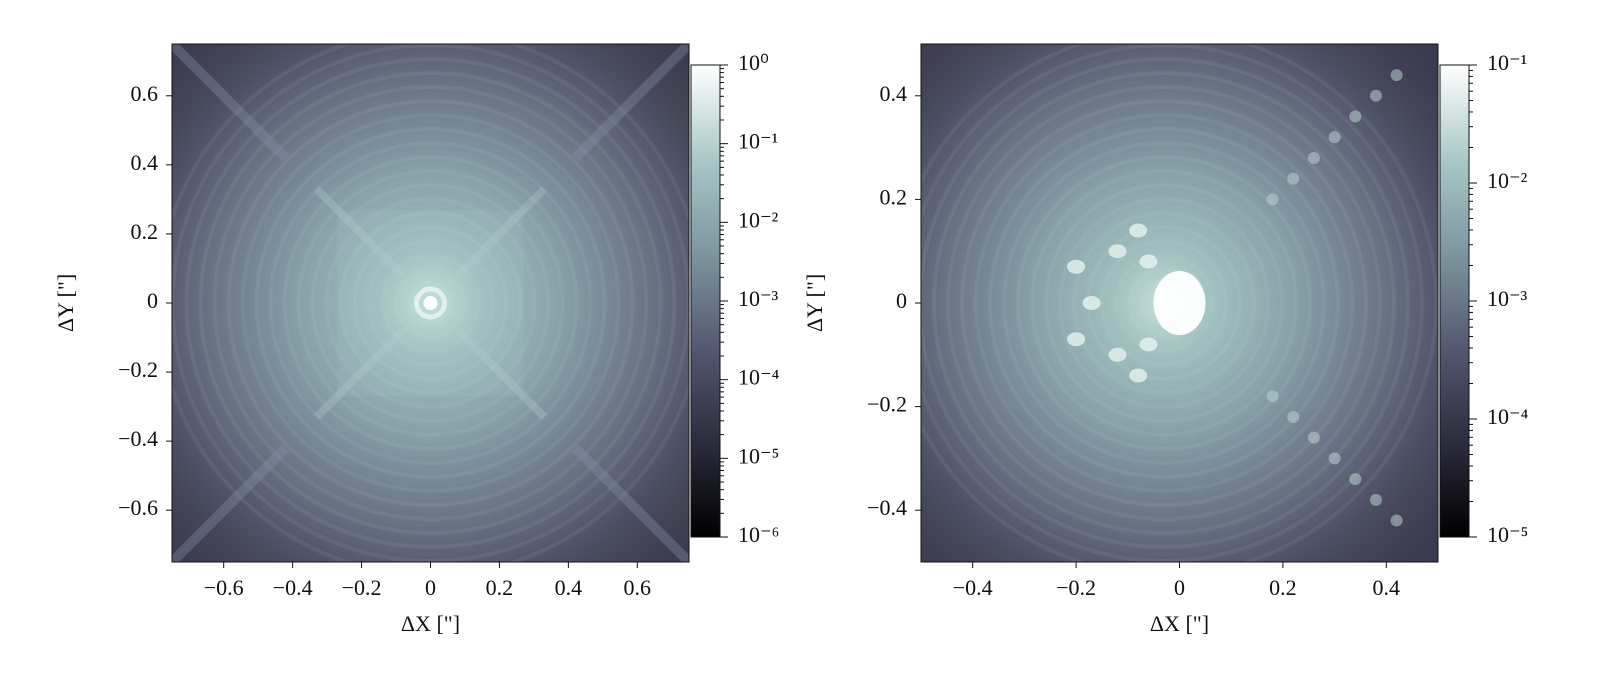  I want to click on x-tick-label: −0.6, so click(224, 587).